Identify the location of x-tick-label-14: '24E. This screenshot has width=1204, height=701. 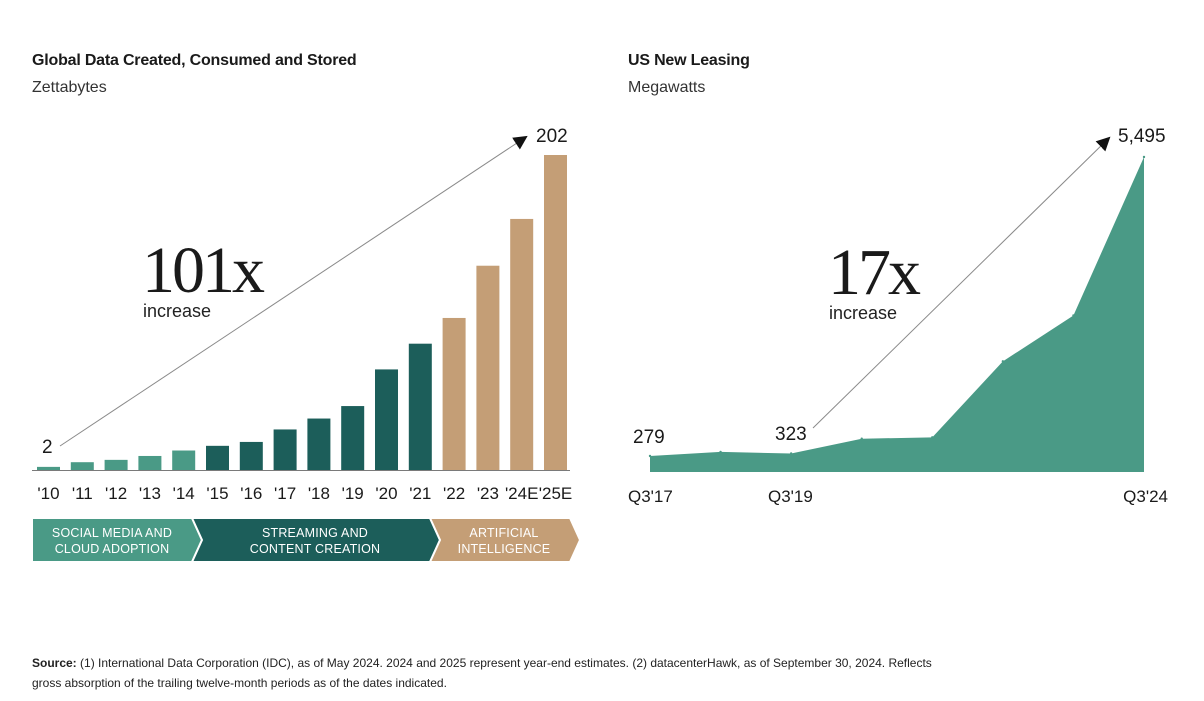
(522, 493).